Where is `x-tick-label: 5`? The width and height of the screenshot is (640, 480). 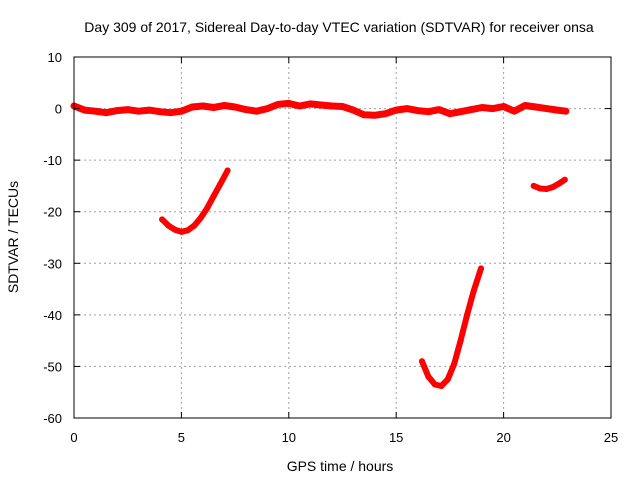
x-tick-label: 5 is located at coordinates (181, 437).